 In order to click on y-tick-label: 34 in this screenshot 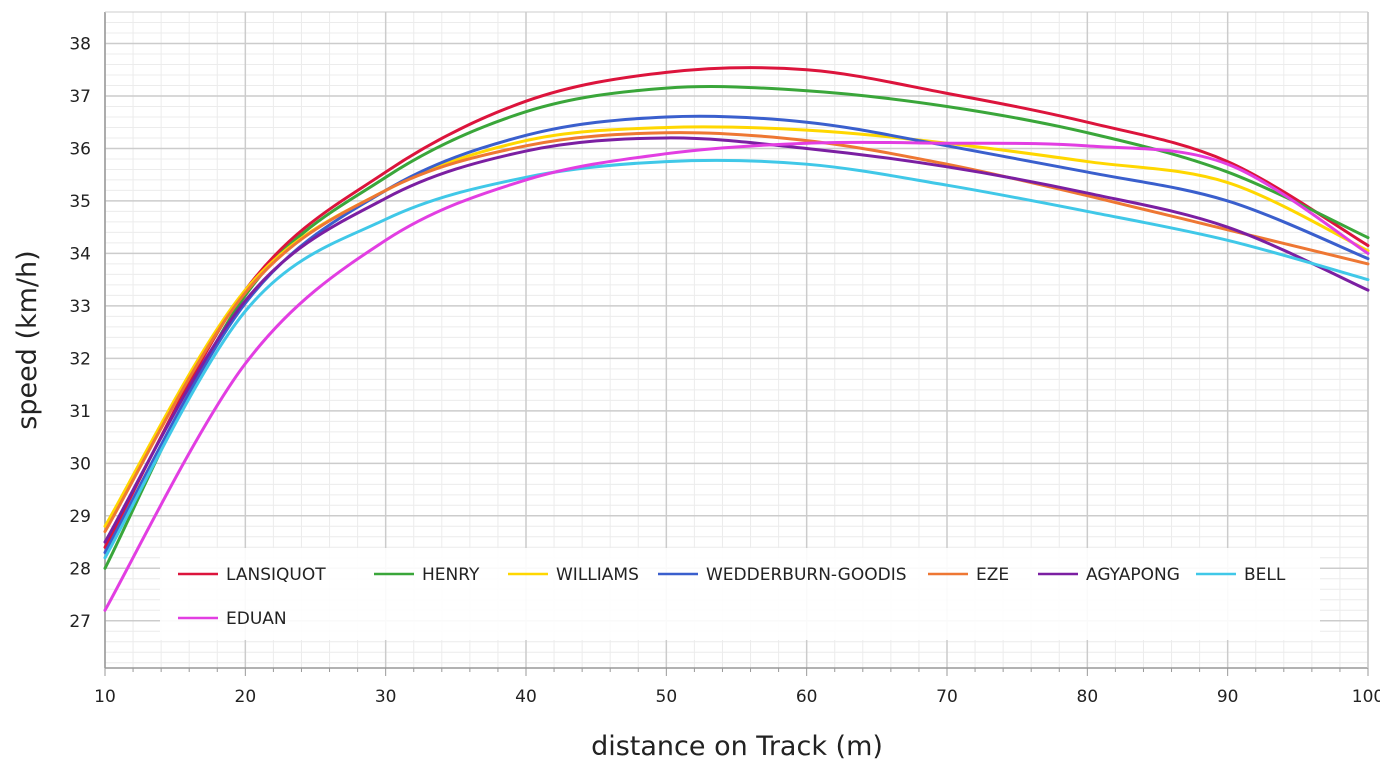, I will do `click(80, 254)`.